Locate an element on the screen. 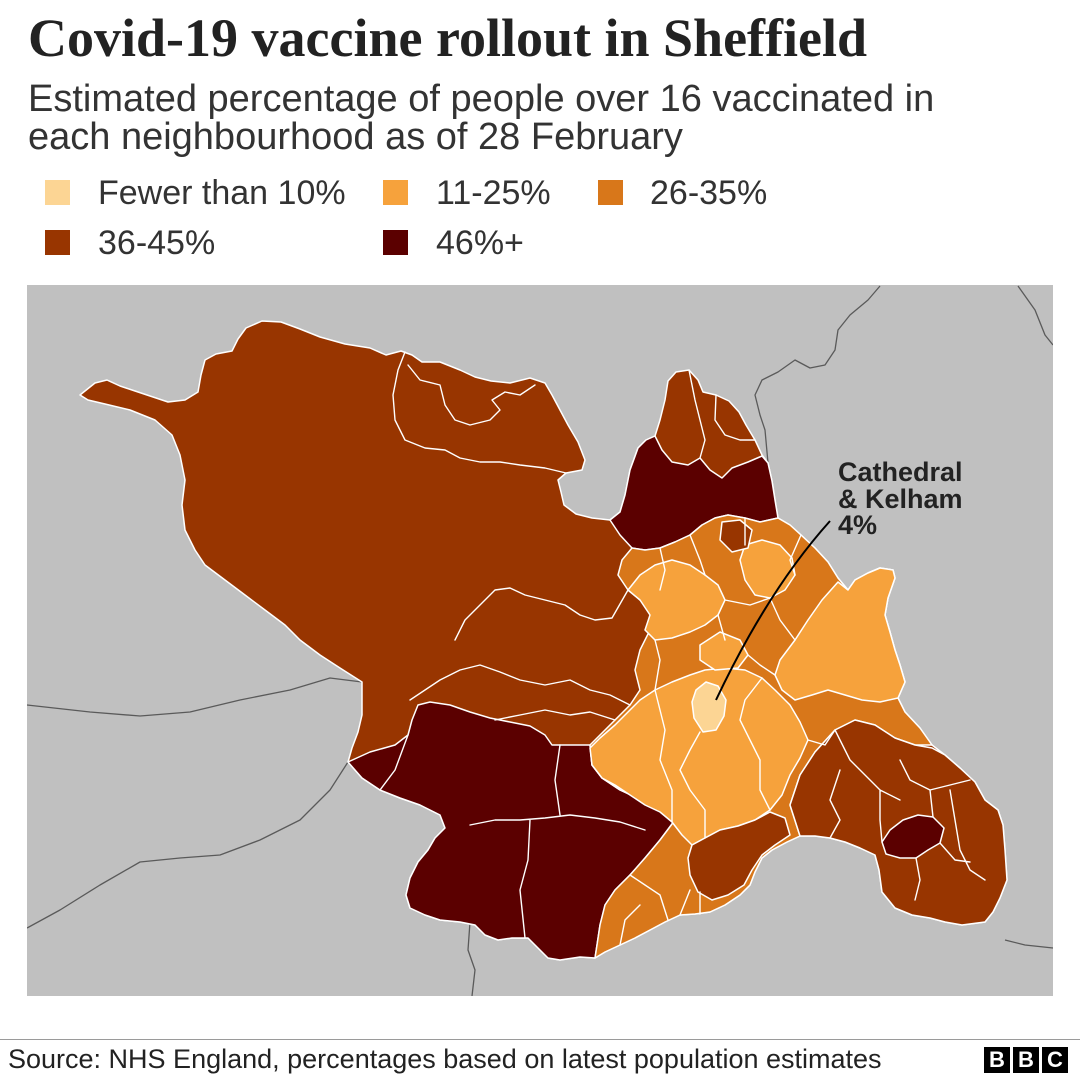 The height and width of the screenshot is (1077, 1080). annotation-line-2: & Kelham is located at coordinates (900, 498).